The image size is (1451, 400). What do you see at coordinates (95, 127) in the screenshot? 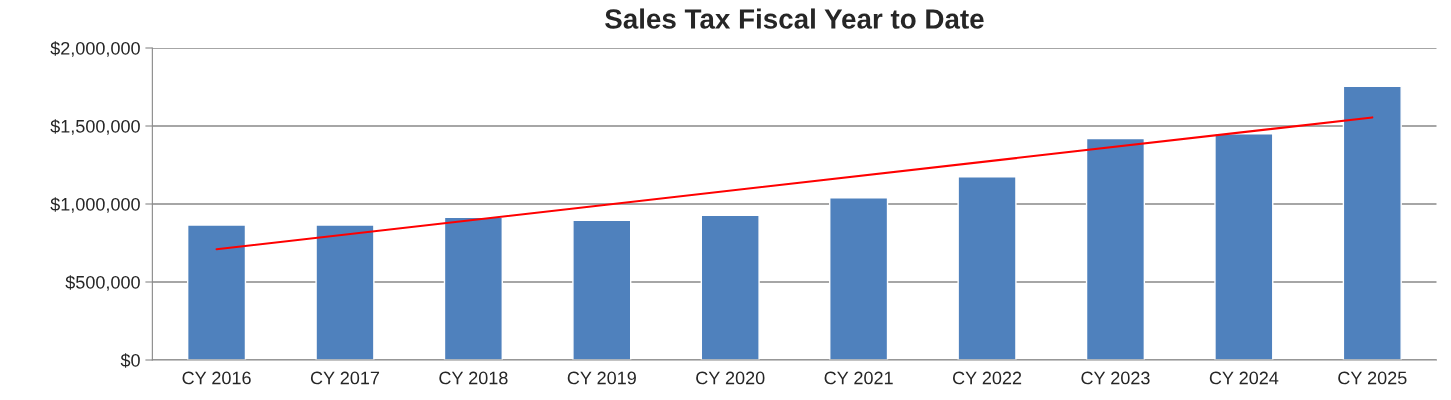
I see `y-tick-label: $1,500,000` at bounding box center [95, 127].